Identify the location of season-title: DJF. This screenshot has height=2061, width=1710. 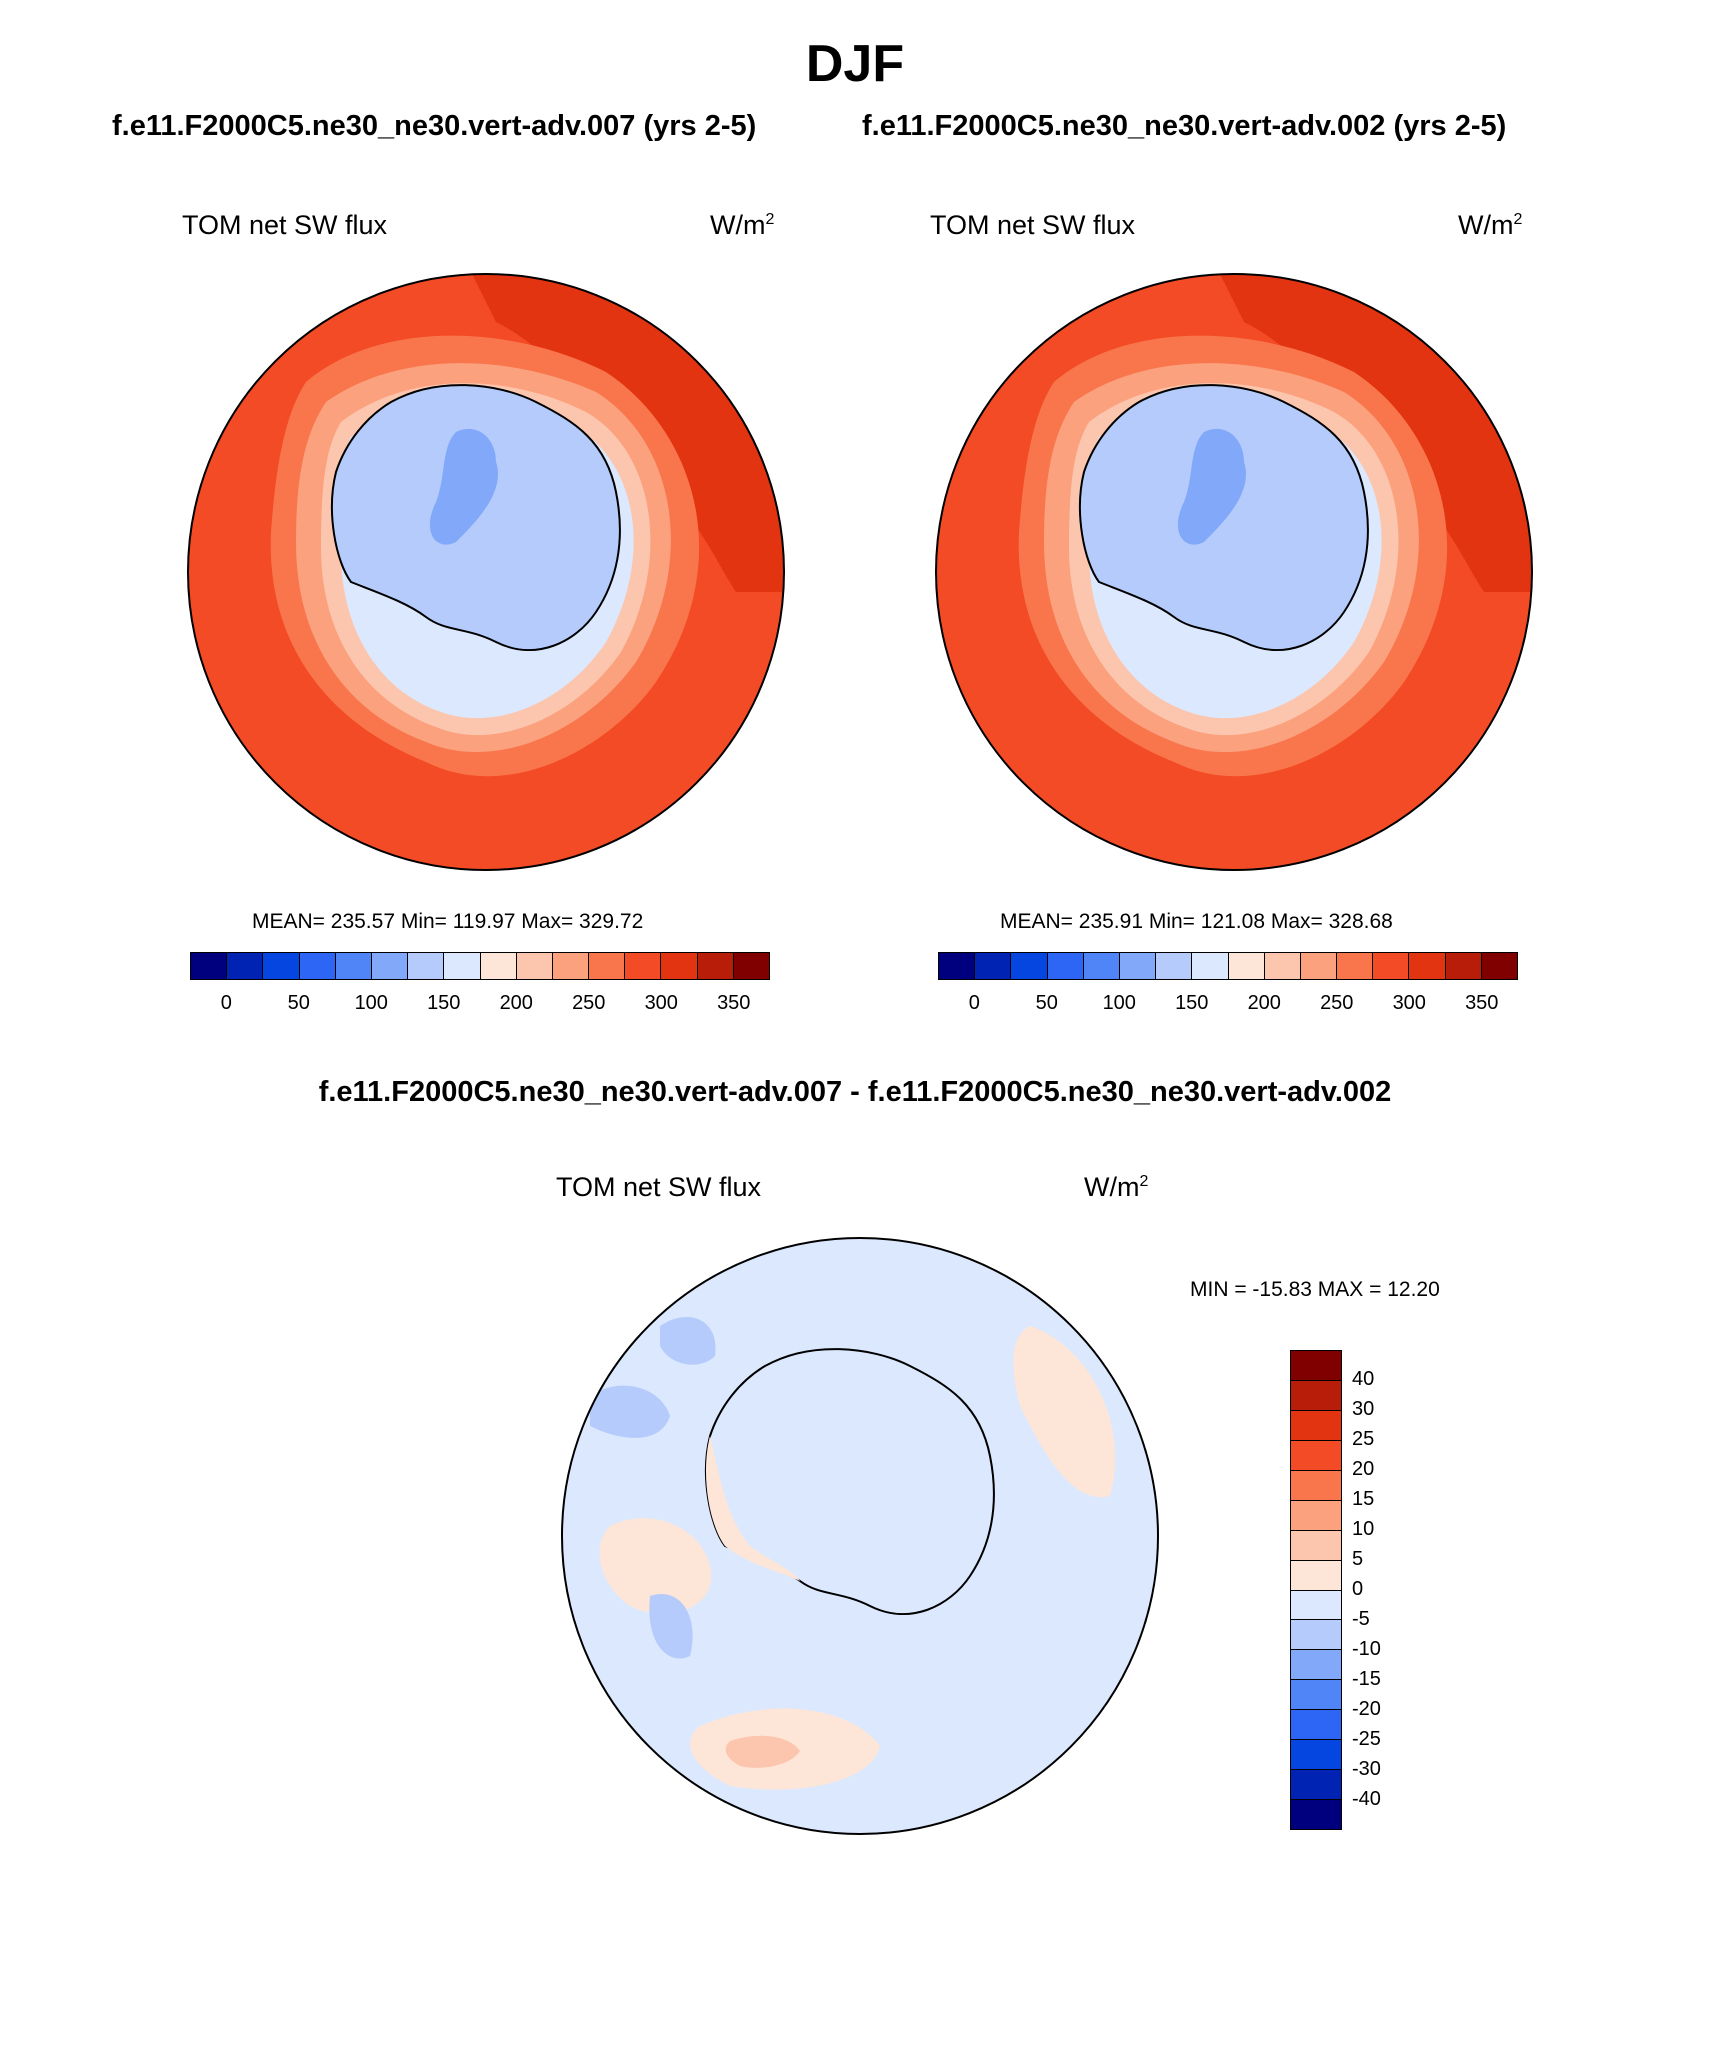
(855, 64).